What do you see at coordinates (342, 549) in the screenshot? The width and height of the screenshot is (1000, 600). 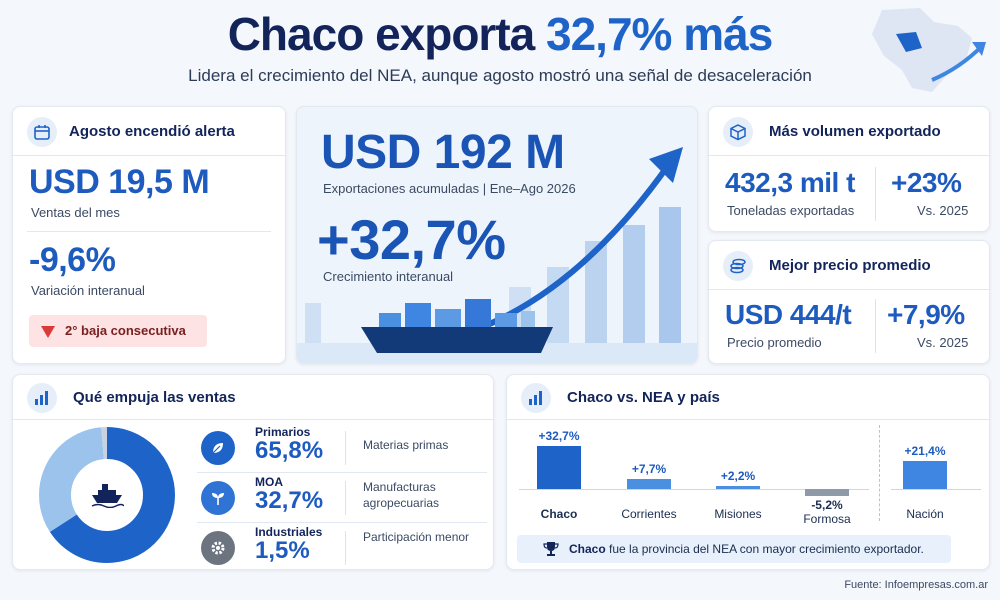 I see `driver-row: Industriales 1,5% Participación menor` at bounding box center [342, 549].